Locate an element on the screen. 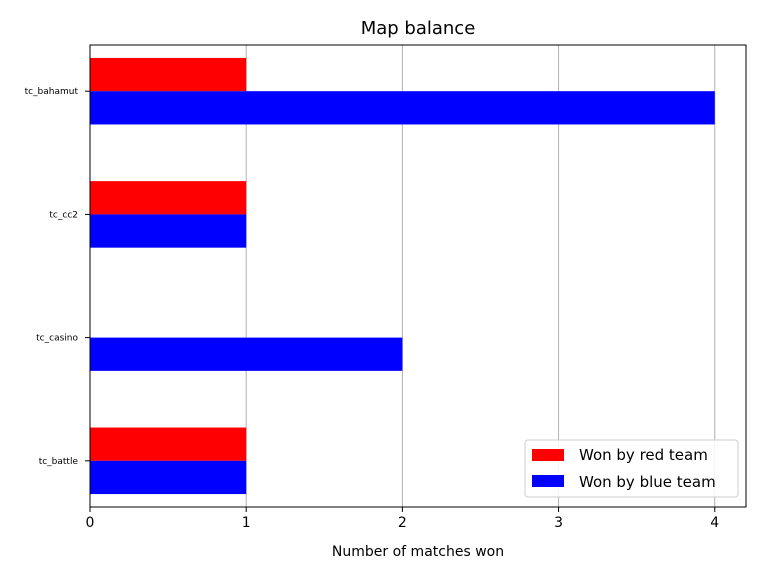  legend-label-blue: Won by blue team is located at coordinates (647, 482).